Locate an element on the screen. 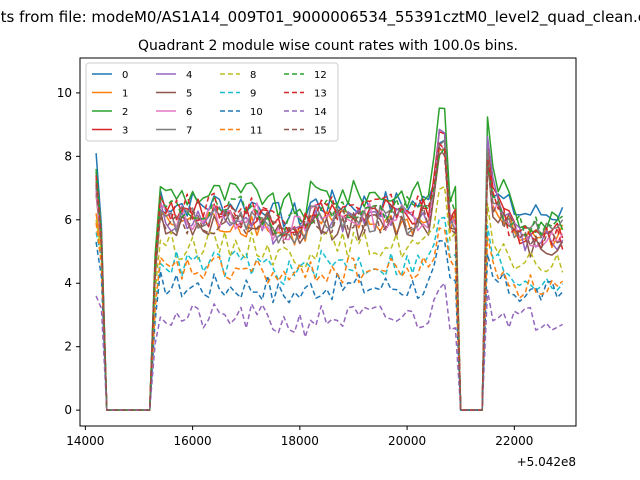 The height and width of the screenshot is (480, 640). legend-label-3: 3 is located at coordinates (125, 131).